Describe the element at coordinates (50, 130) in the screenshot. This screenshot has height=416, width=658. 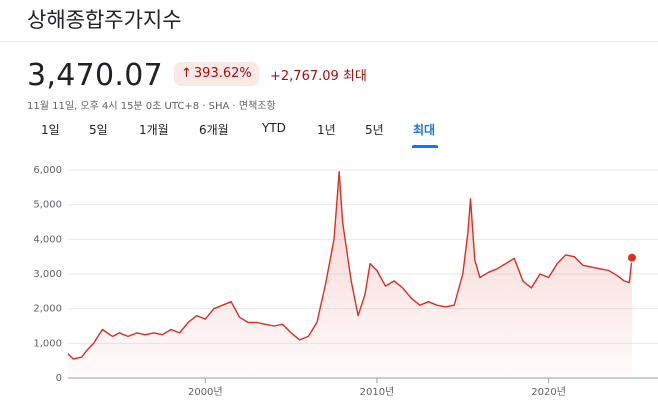
I see `tab-1d: 1일` at that location.